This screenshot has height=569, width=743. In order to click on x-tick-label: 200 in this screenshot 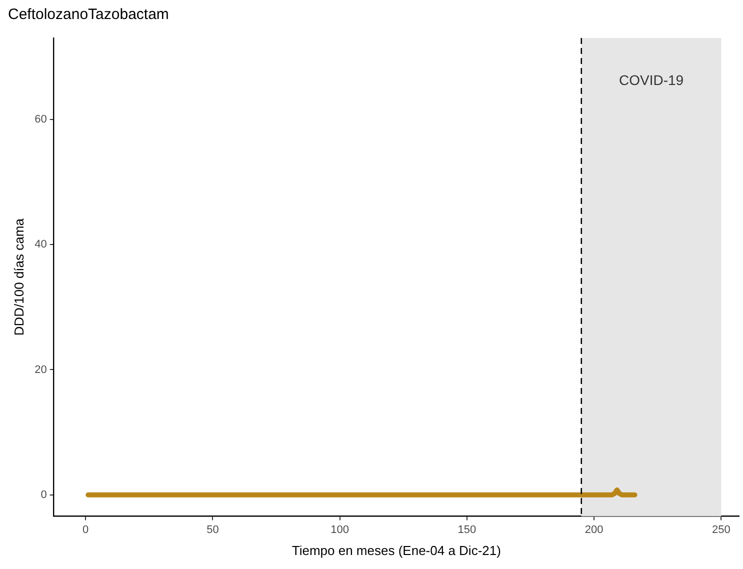, I will do `click(594, 530)`.